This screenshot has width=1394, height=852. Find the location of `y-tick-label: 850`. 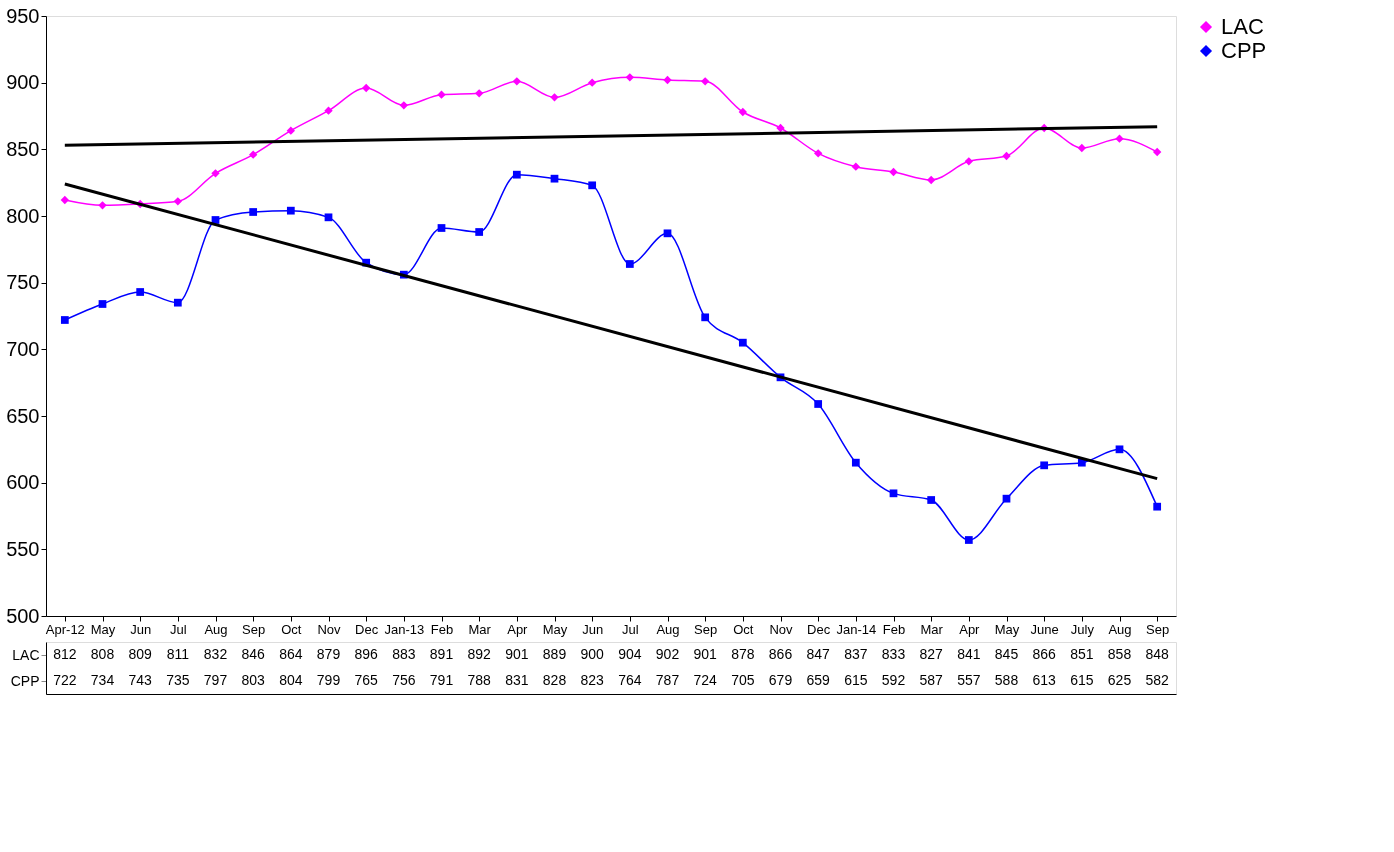

y-tick-label: 850 is located at coordinates (23, 148).